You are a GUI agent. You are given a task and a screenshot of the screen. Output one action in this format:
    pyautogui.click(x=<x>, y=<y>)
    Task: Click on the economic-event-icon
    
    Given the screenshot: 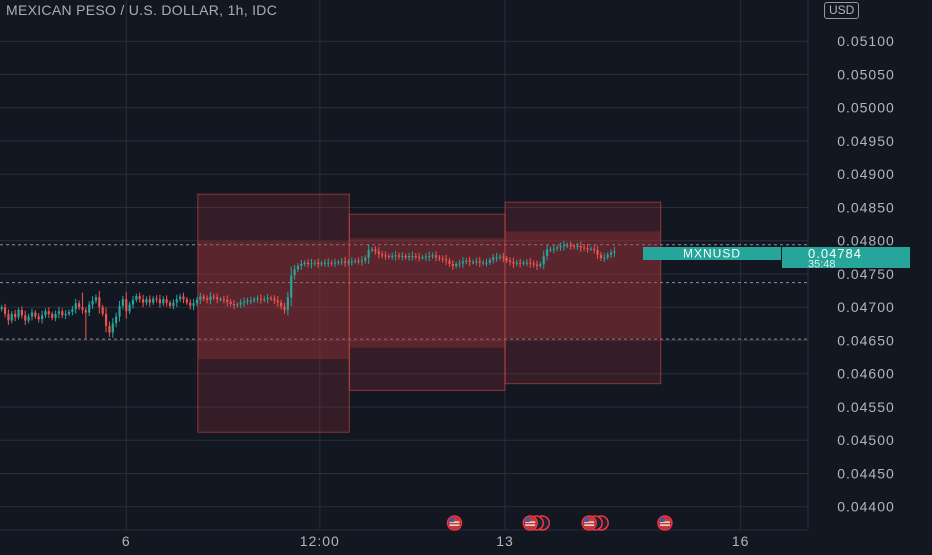 What is the action you would take?
    pyautogui.click(x=536, y=523)
    